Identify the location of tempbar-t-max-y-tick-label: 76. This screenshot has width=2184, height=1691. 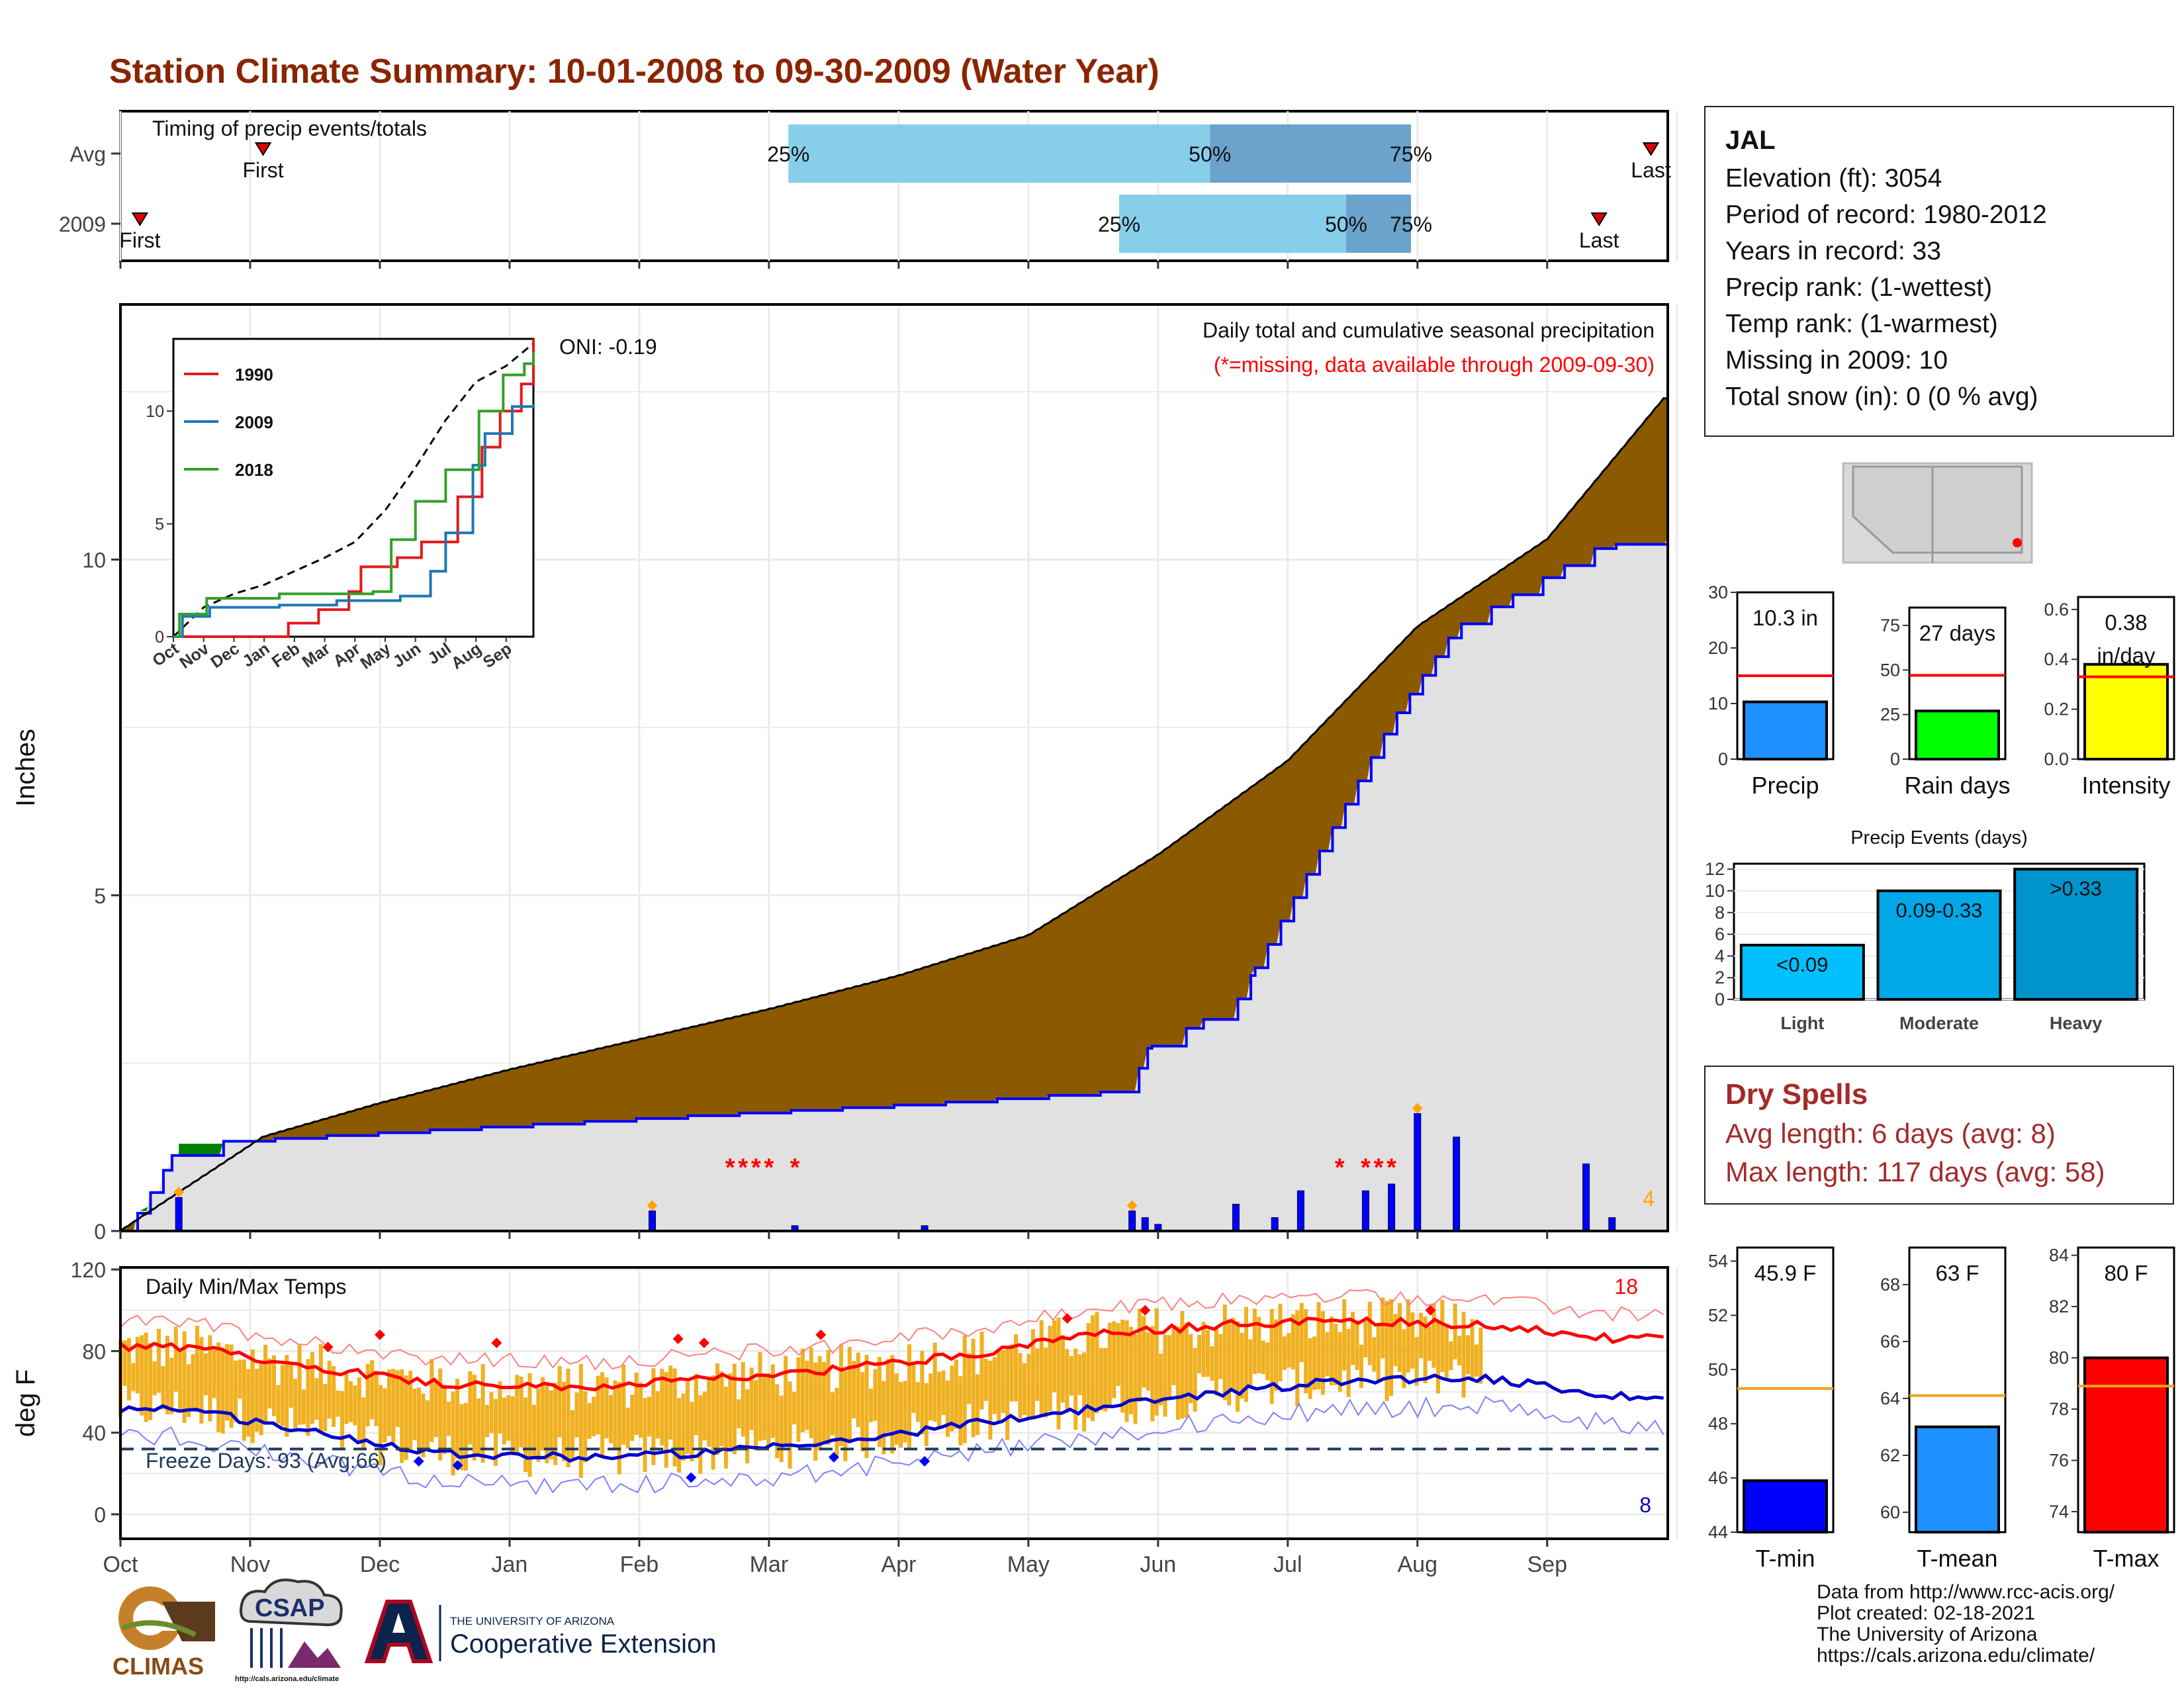
(2059, 1461).